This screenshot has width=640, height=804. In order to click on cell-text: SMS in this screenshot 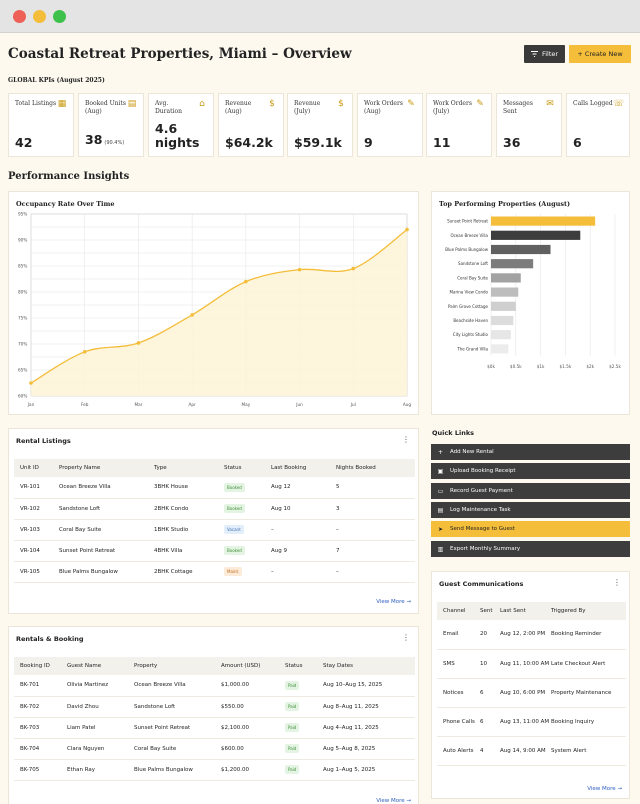, I will do `click(449, 663)`.